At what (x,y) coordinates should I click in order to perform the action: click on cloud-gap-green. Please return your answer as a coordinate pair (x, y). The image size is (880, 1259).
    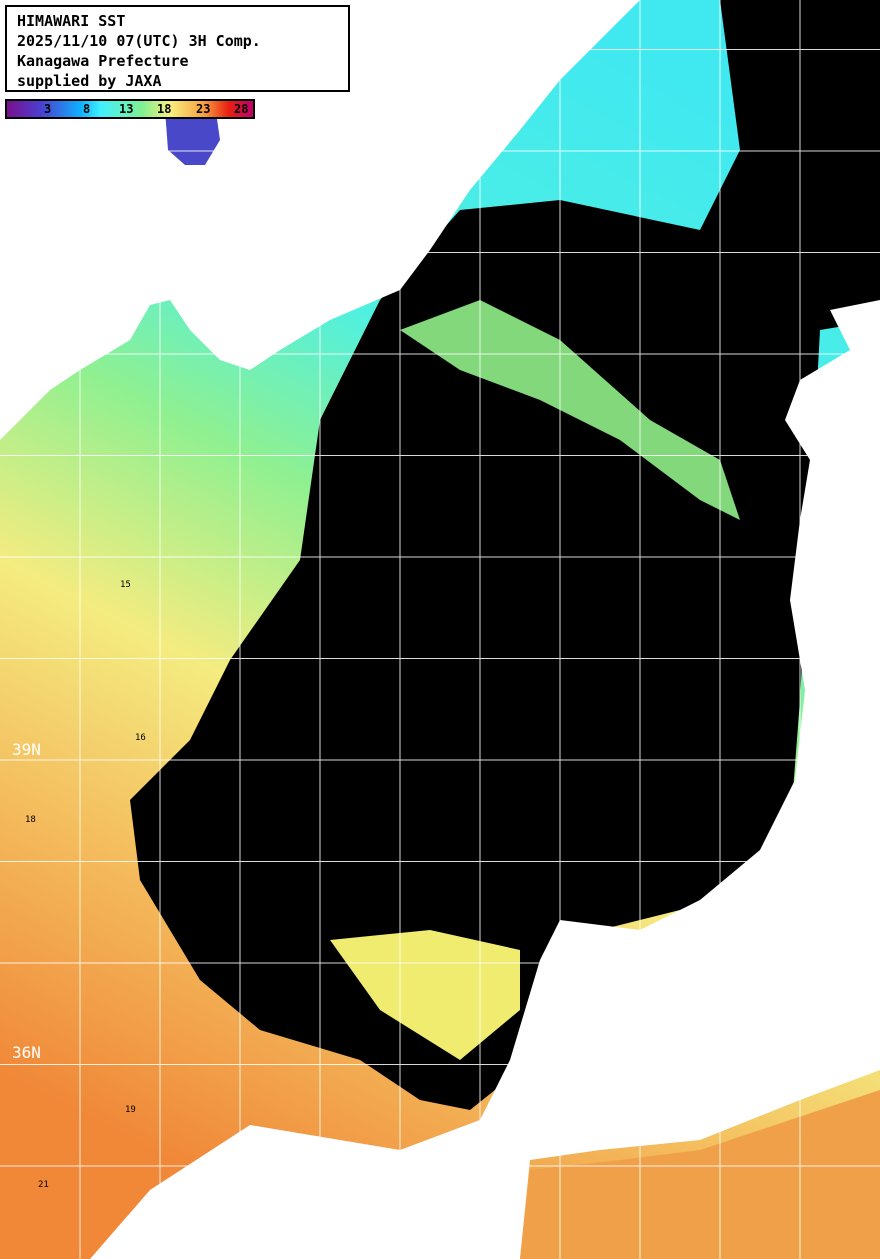
    Looking at the image, I should click on (570, 410).